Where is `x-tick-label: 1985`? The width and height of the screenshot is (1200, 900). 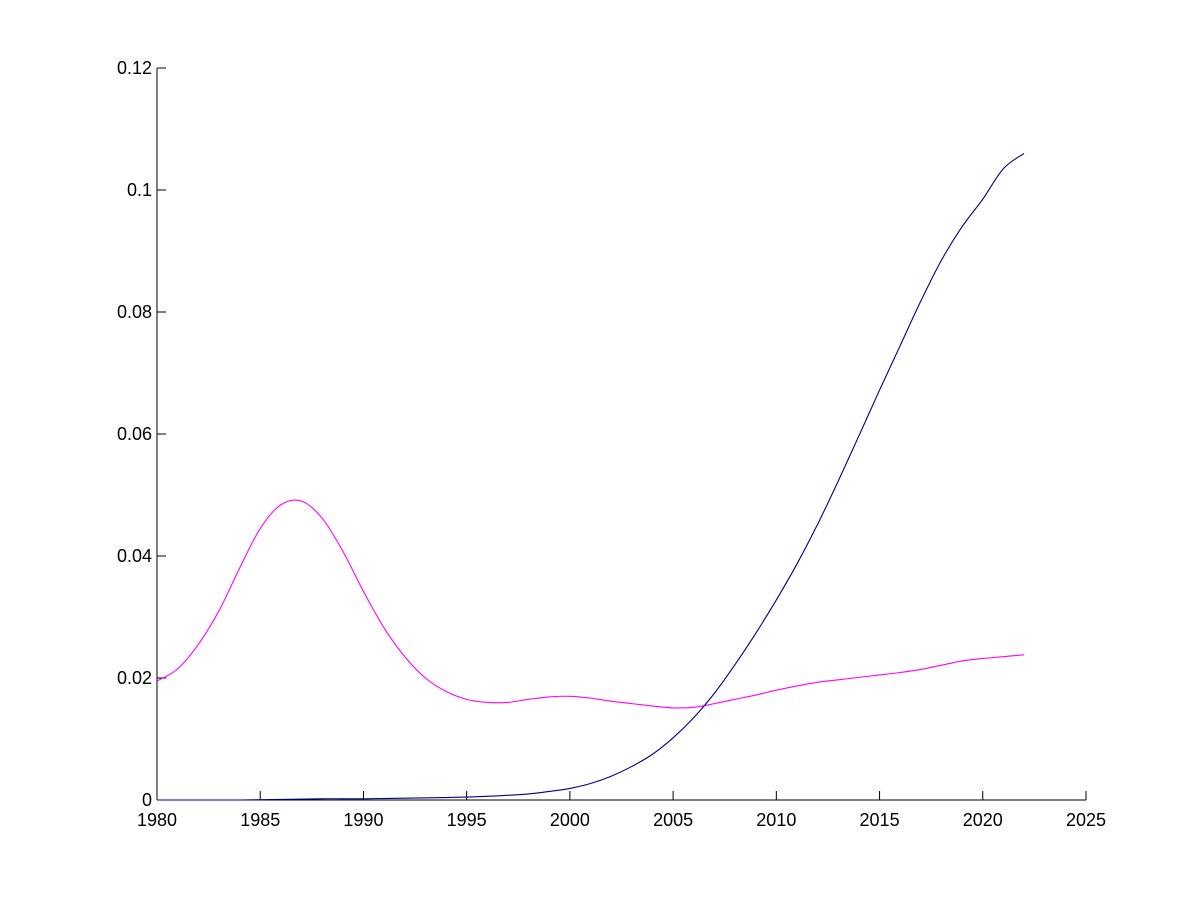
x-tick-label: 1985 is located at coordinates (260, 820).